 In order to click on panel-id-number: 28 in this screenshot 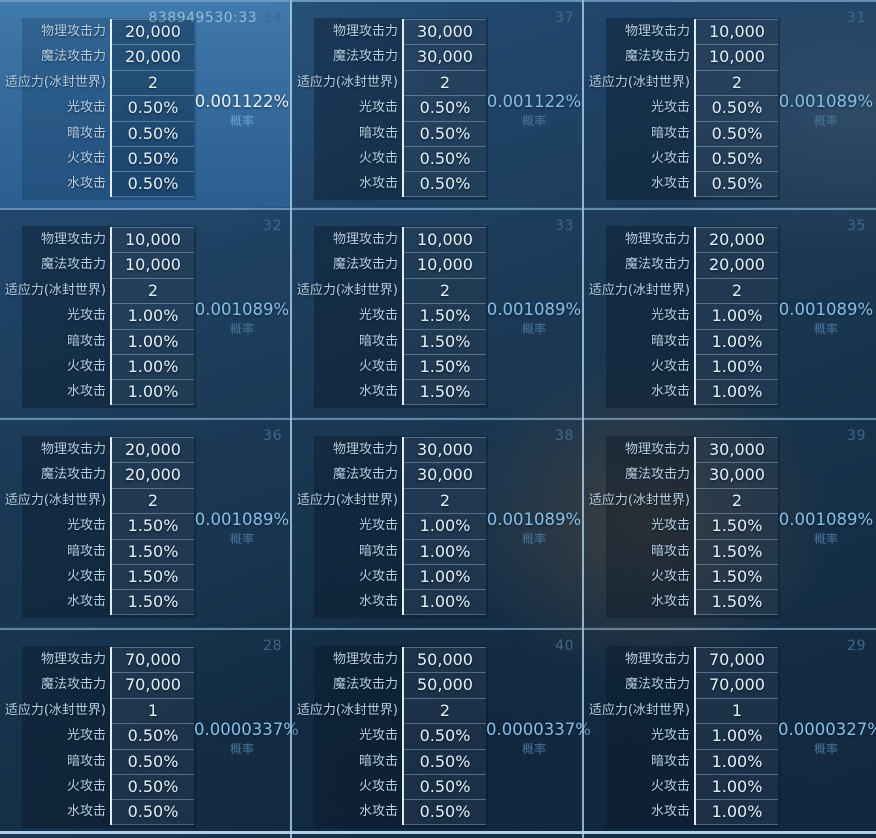, I will do `click(272, 646)`.